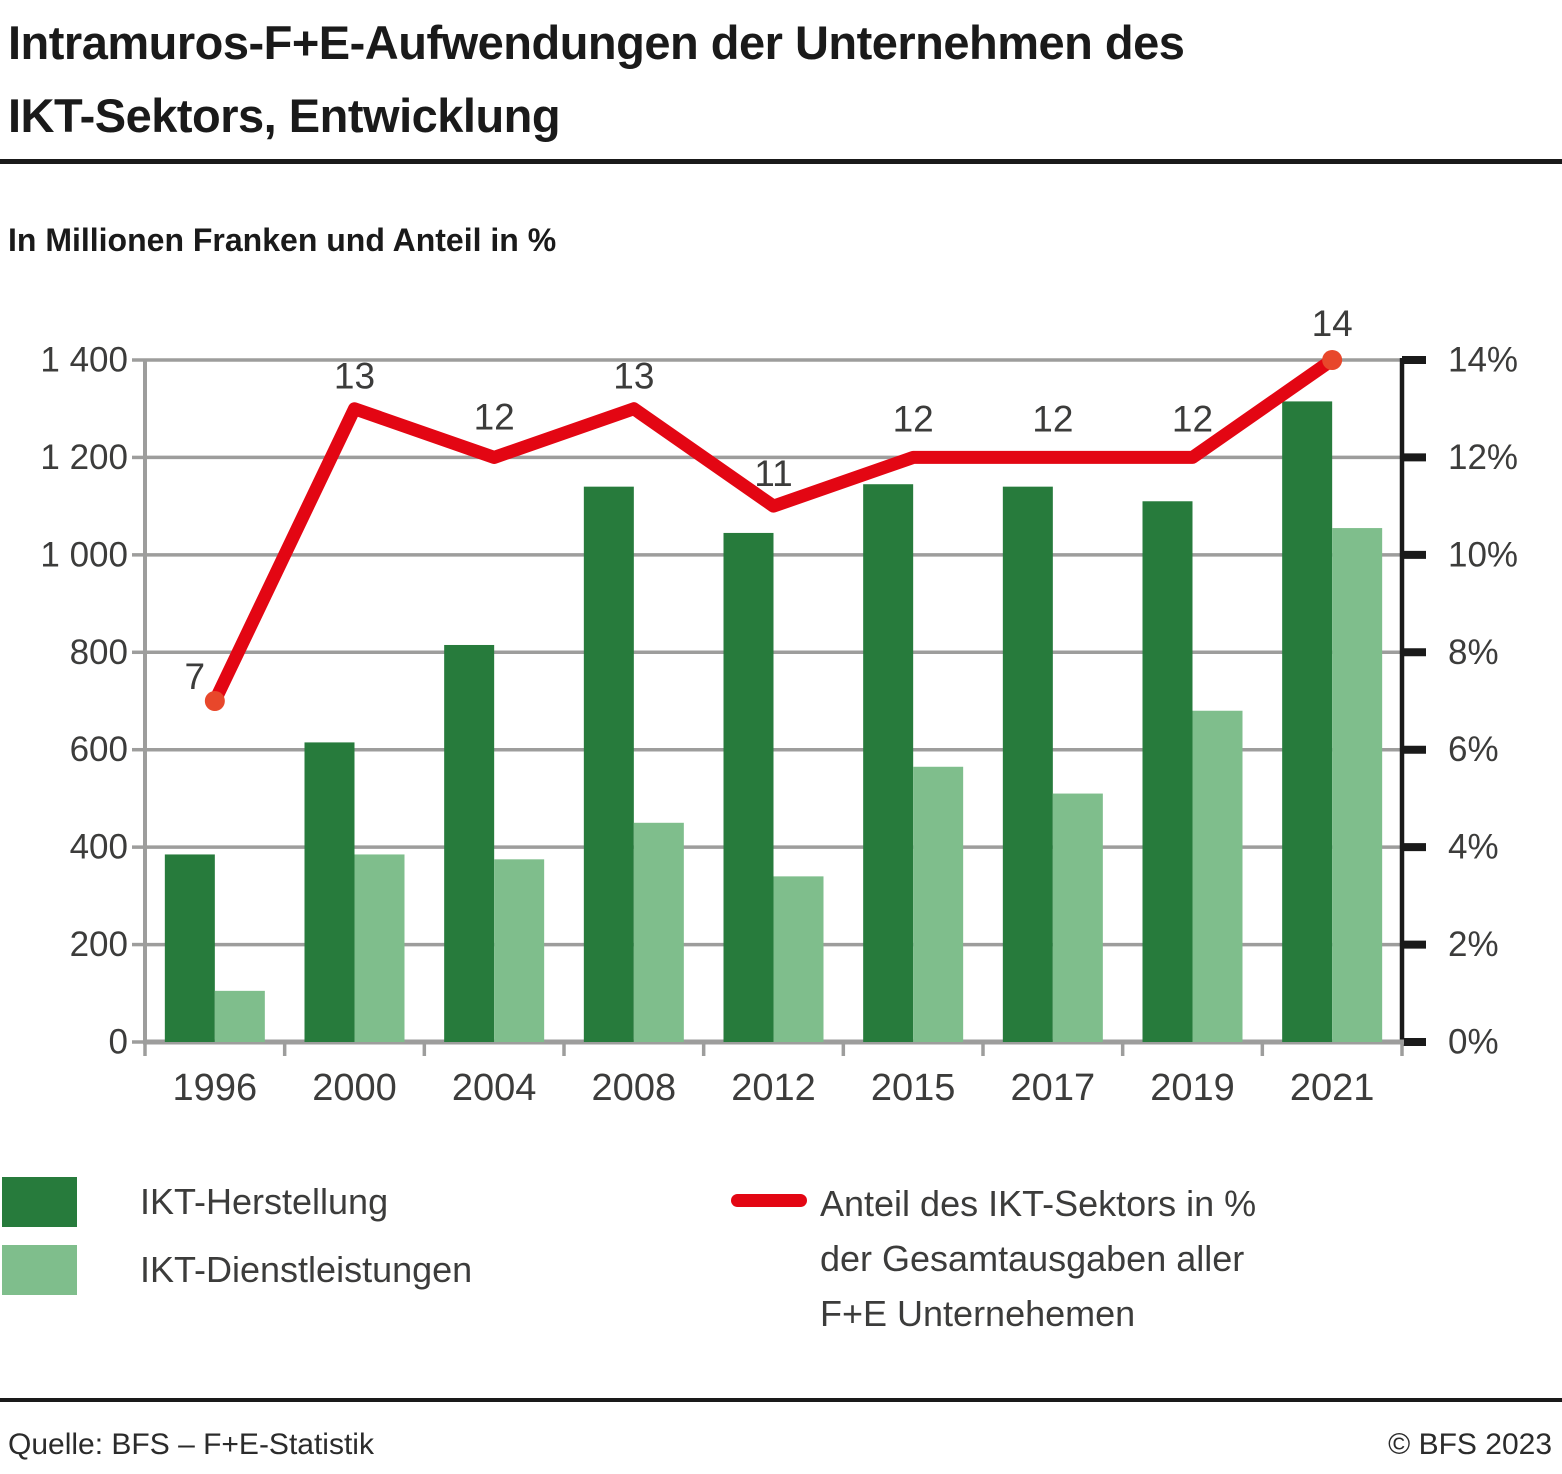  Describe the element at coordinates (1038, 1203) in the screenshot. I see `legend-share-line1: Anteil des IKT-Sektors in %` at that location.